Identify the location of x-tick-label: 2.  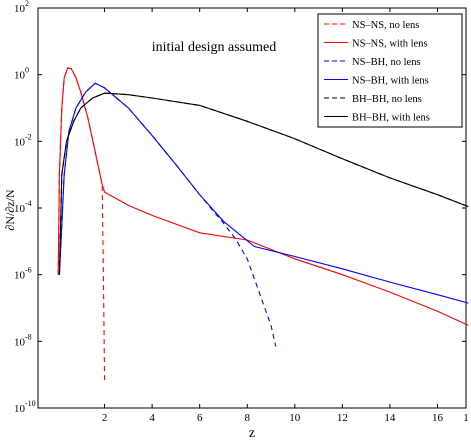
(105, 418).